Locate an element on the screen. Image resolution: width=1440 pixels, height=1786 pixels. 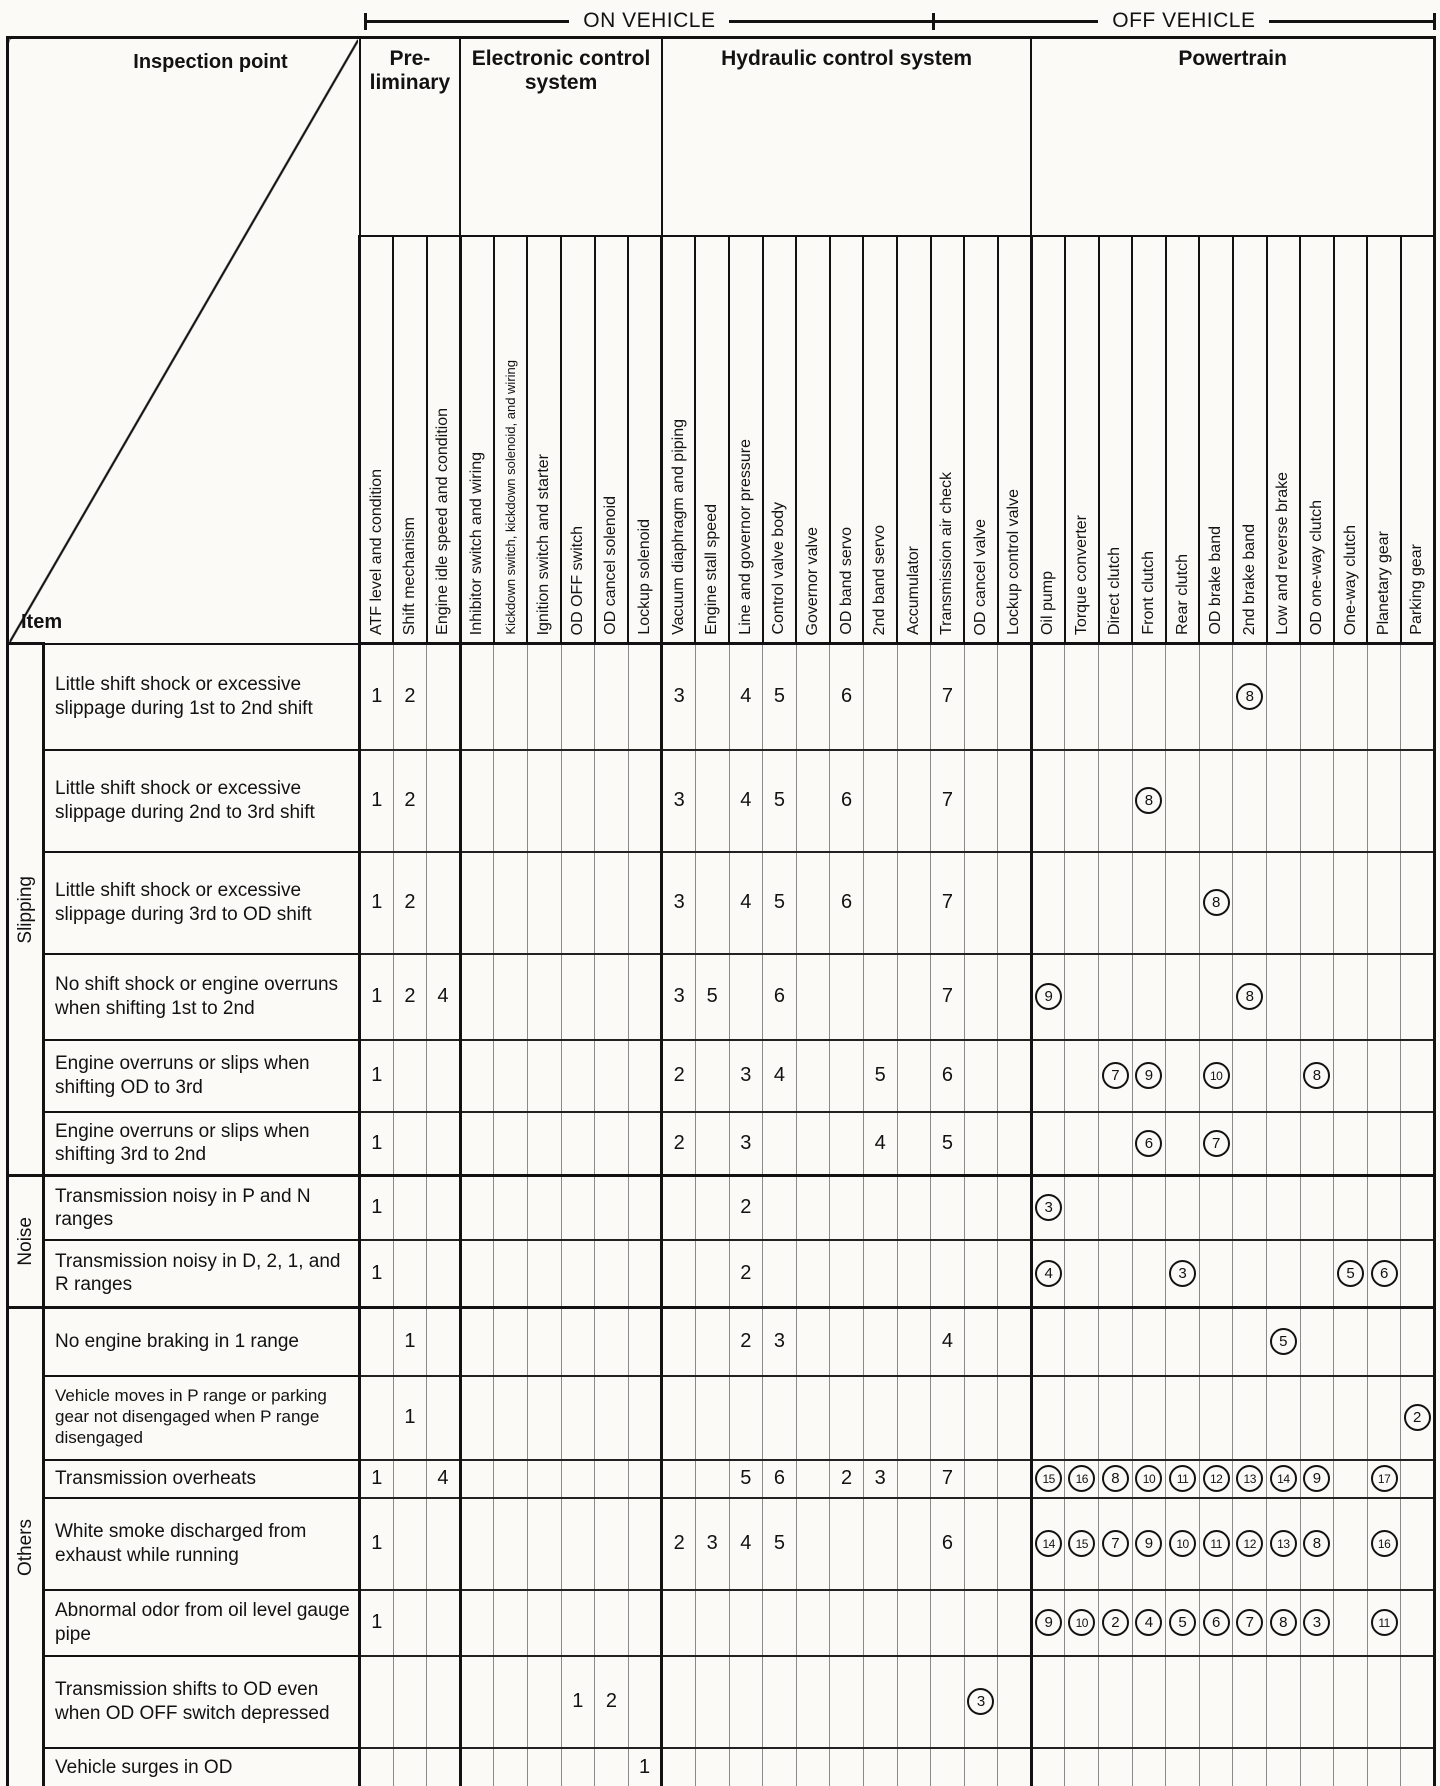
step-number-value: 9 is located at coordinates (1149, 1075).